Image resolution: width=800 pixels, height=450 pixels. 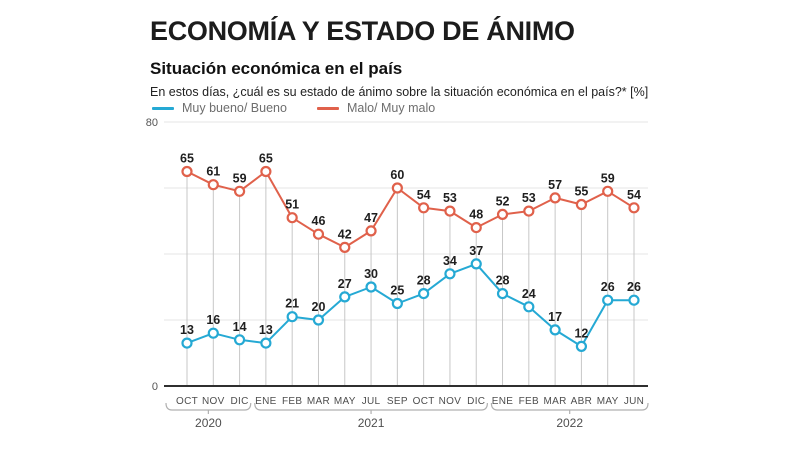 I want to click on legend: Muy bueno/ Bueno Malo/ Muy malo, so click(x=293, y=108).